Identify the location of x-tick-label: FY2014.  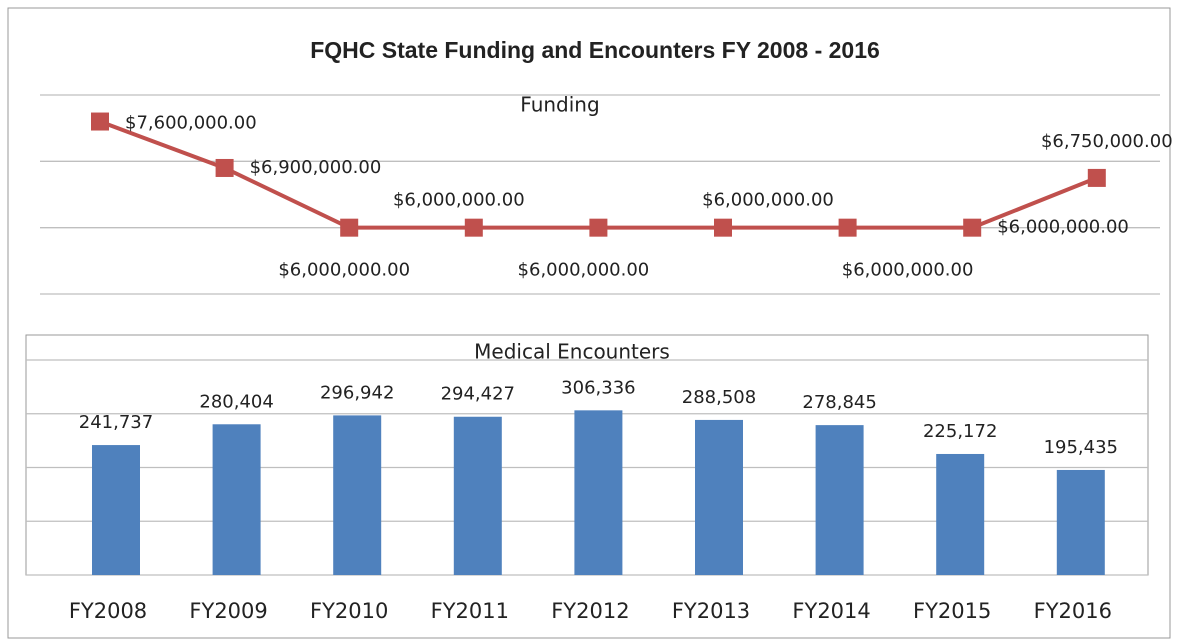
(831, 611).